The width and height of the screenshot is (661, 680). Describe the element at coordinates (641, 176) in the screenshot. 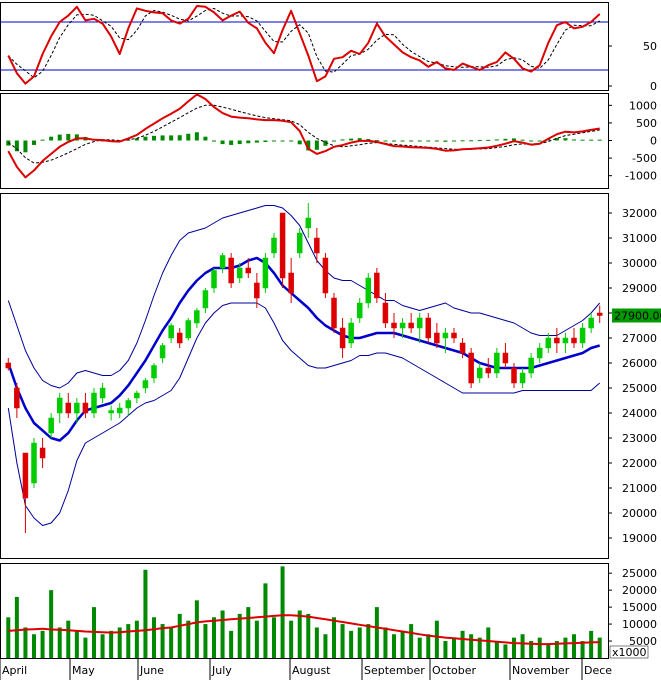

I see `macd-tick-label: -1000` at that location.